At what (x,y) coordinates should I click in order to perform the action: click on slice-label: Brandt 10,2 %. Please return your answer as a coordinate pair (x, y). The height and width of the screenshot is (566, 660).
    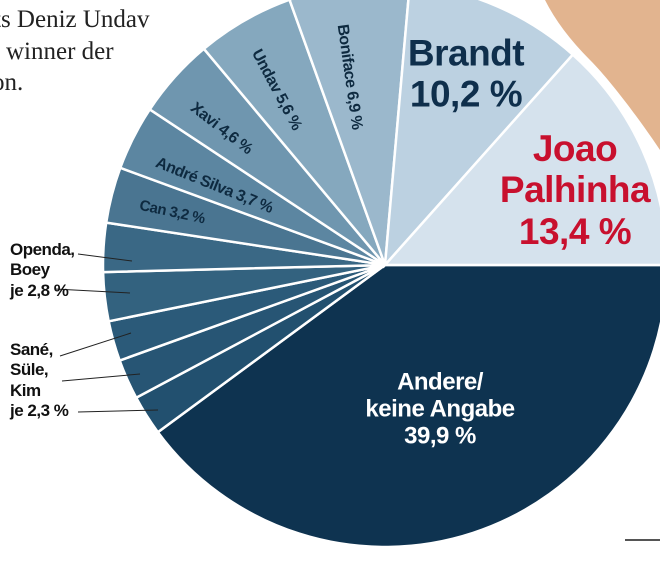
    Looking at the image, I should click on (466, 74).